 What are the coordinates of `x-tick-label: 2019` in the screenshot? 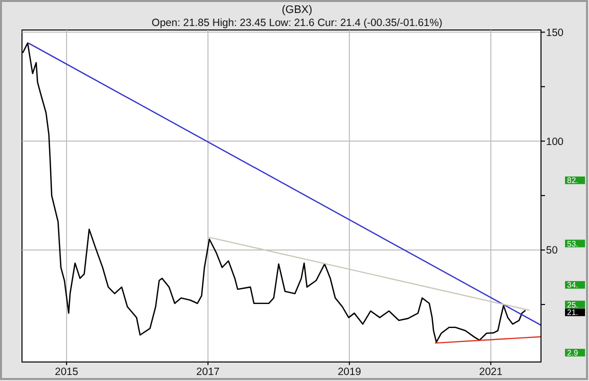 It's located at (350, 372).